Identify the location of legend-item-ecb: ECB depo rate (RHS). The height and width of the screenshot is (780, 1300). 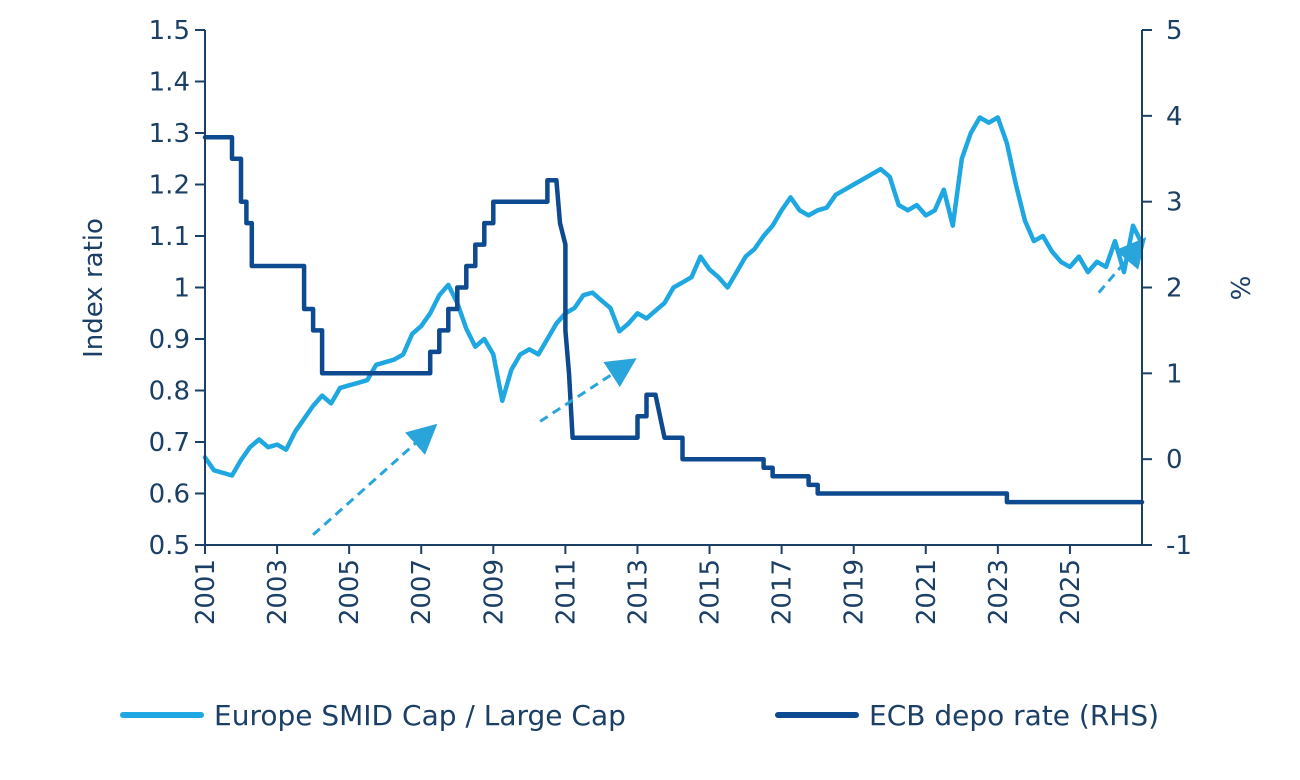
(967, 715).